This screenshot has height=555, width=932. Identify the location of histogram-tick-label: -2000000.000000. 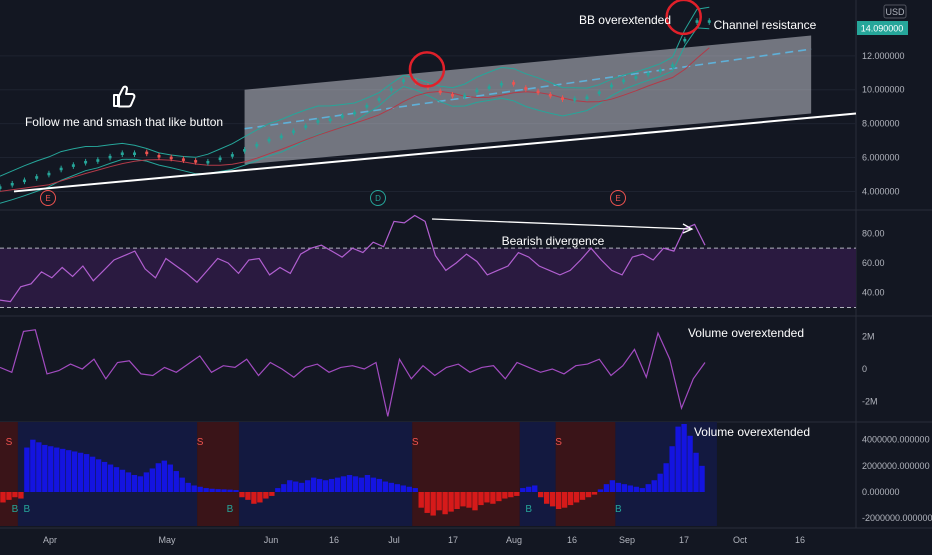
(897, 518).